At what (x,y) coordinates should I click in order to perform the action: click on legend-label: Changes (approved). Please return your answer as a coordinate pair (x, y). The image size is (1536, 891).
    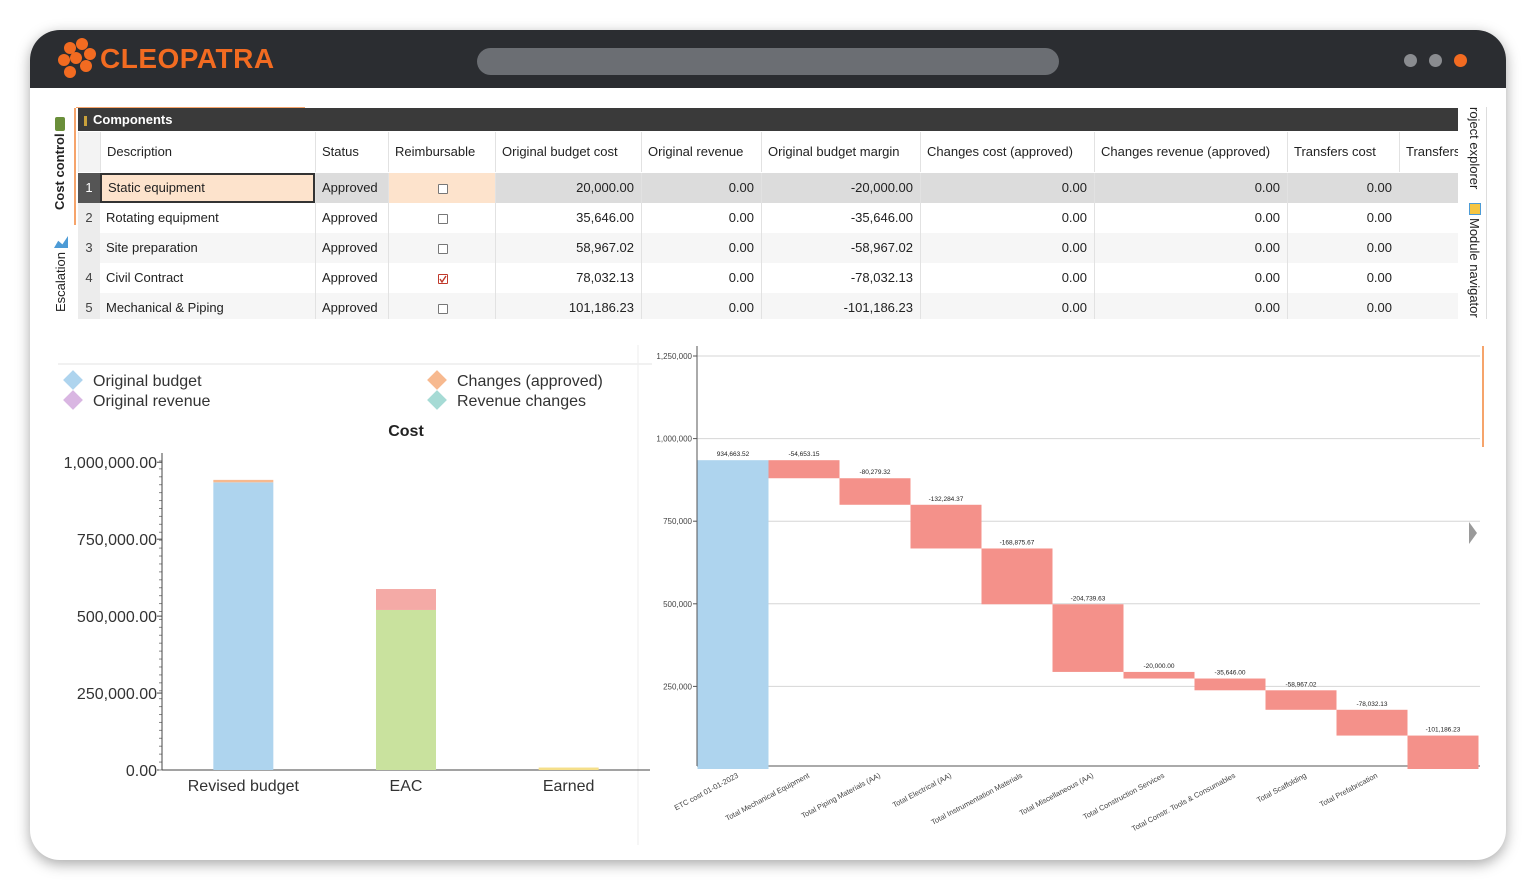
    Looking at the image, I should click on (530, 381).